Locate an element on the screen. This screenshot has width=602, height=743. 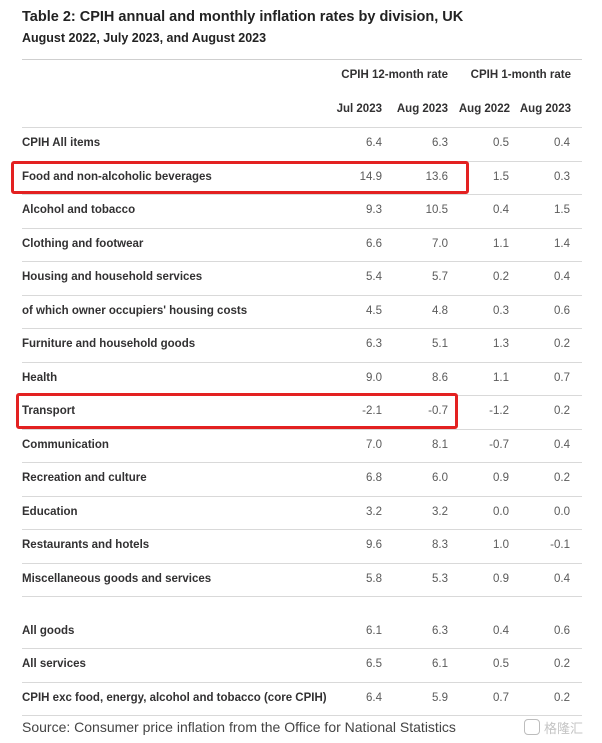
row-label: Communication is located at coordinates (65, 445).